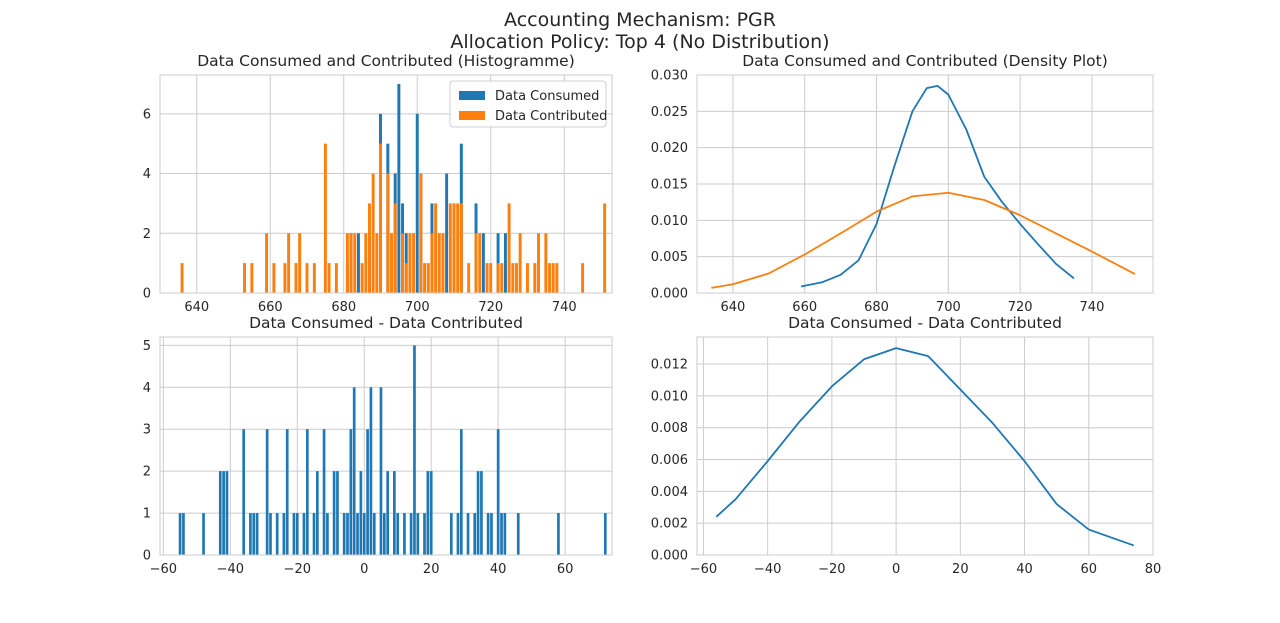  What do you see at coordinates (669, 112) in the screenshot?
I see `y-tick-label: 0.025` at bounding box center [669, 112].